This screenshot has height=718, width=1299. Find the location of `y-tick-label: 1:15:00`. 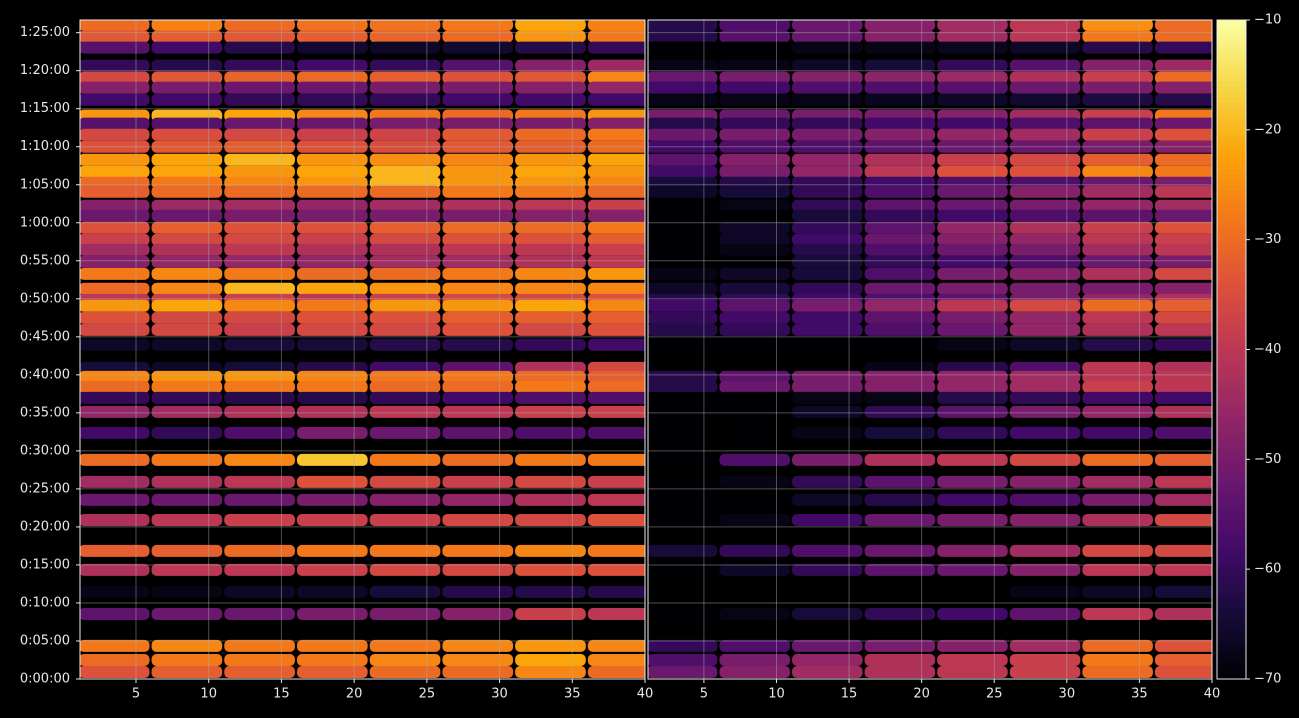

y-tick-label: 1:15:00 is located at coordinates (45, 108).